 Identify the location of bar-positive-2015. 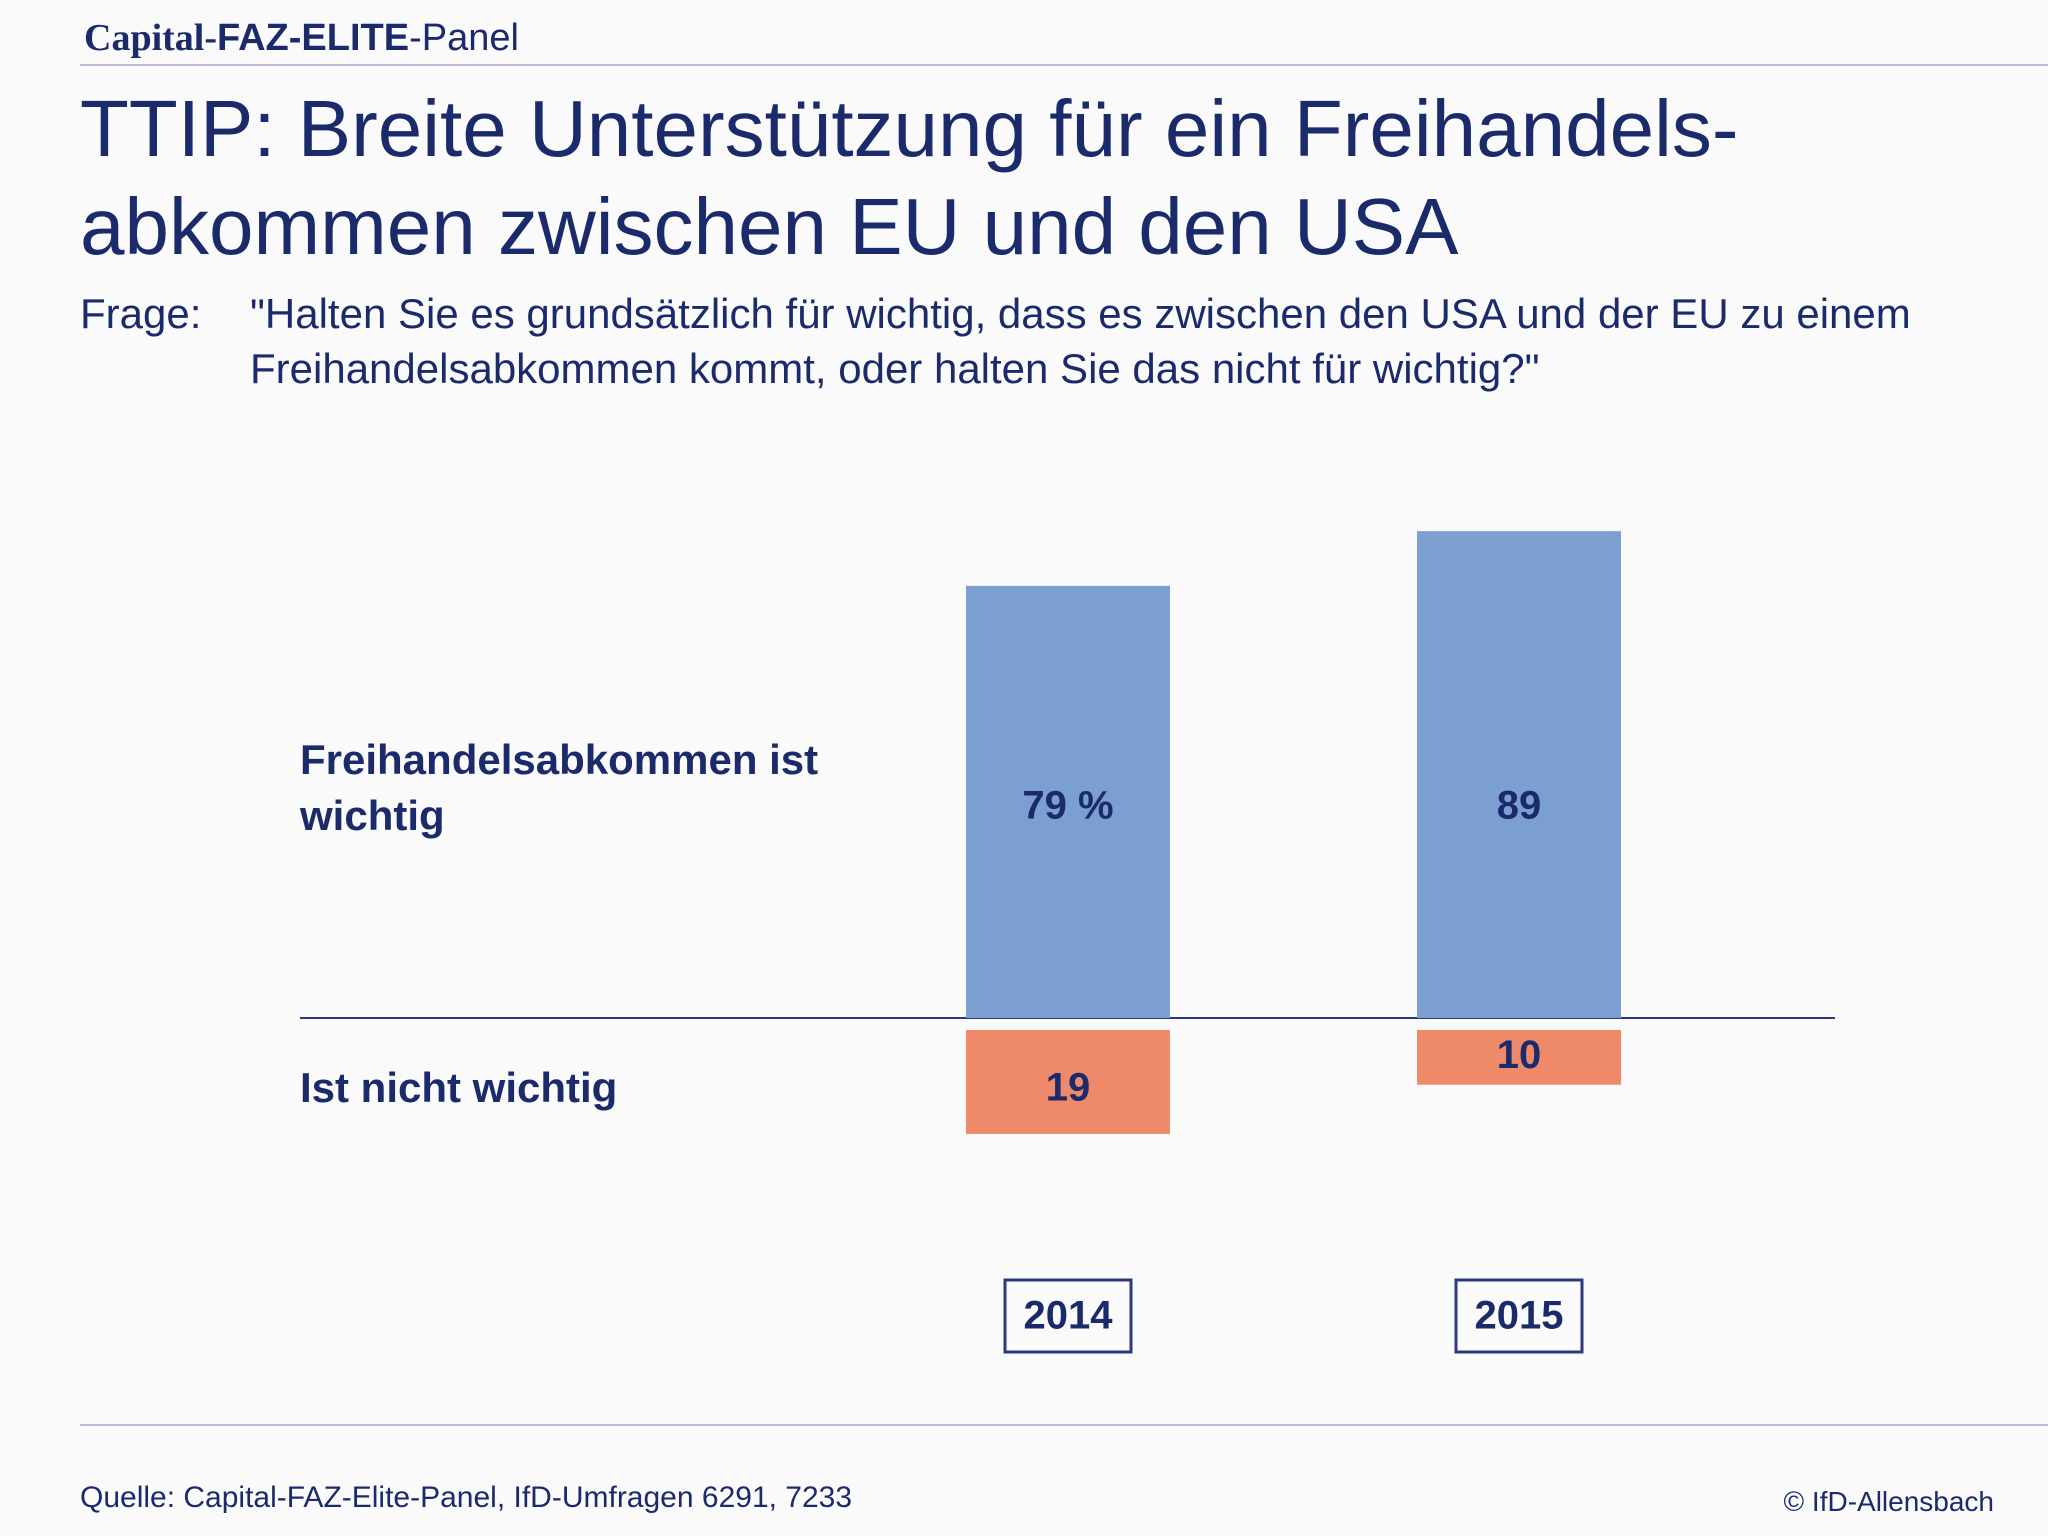
(1519, 774).